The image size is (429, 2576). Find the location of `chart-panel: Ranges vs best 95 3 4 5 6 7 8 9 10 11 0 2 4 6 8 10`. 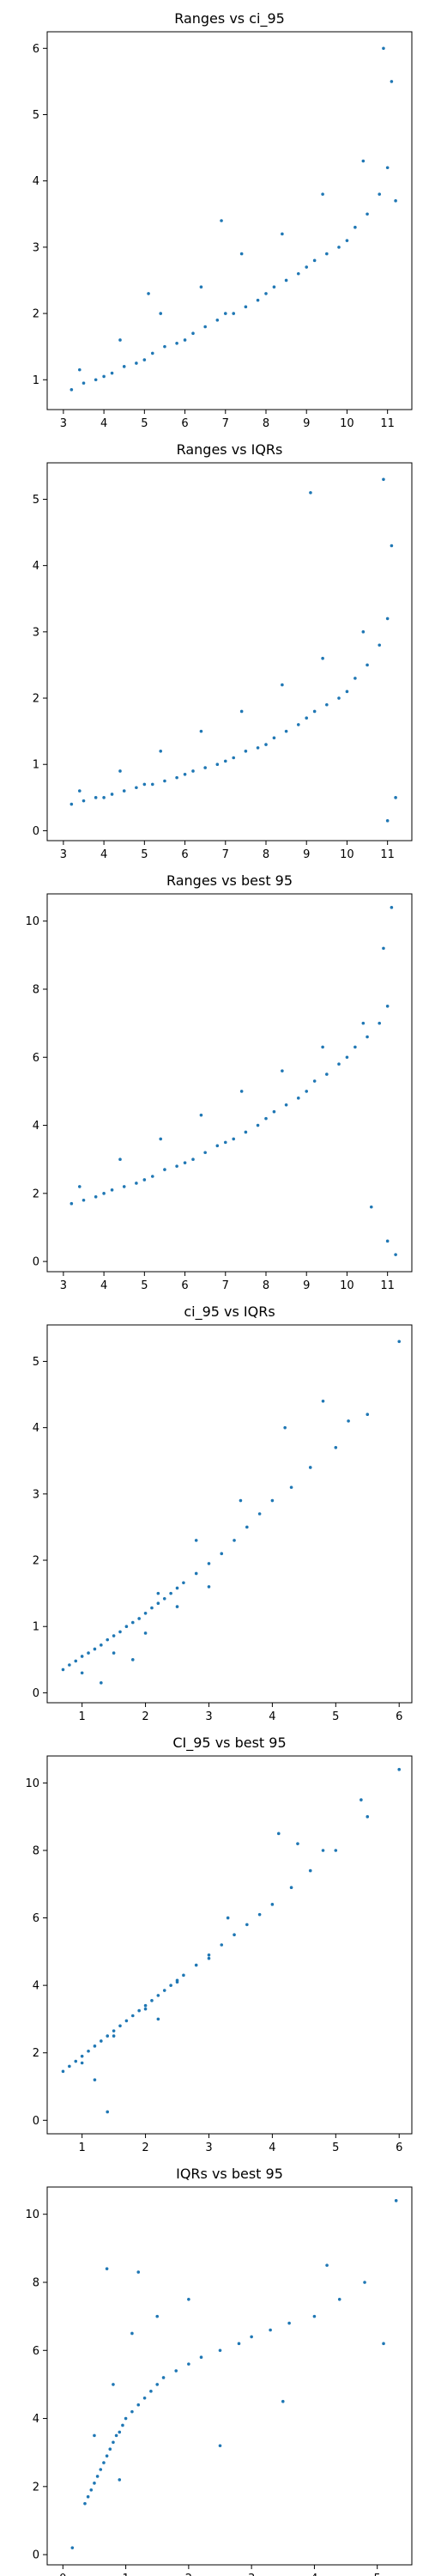

chart-panel: Ranges vs best 95 3 4 5 6 7 8 9 10 11 0 2 4 6 8 10 is located at coordinates (219, 1082).